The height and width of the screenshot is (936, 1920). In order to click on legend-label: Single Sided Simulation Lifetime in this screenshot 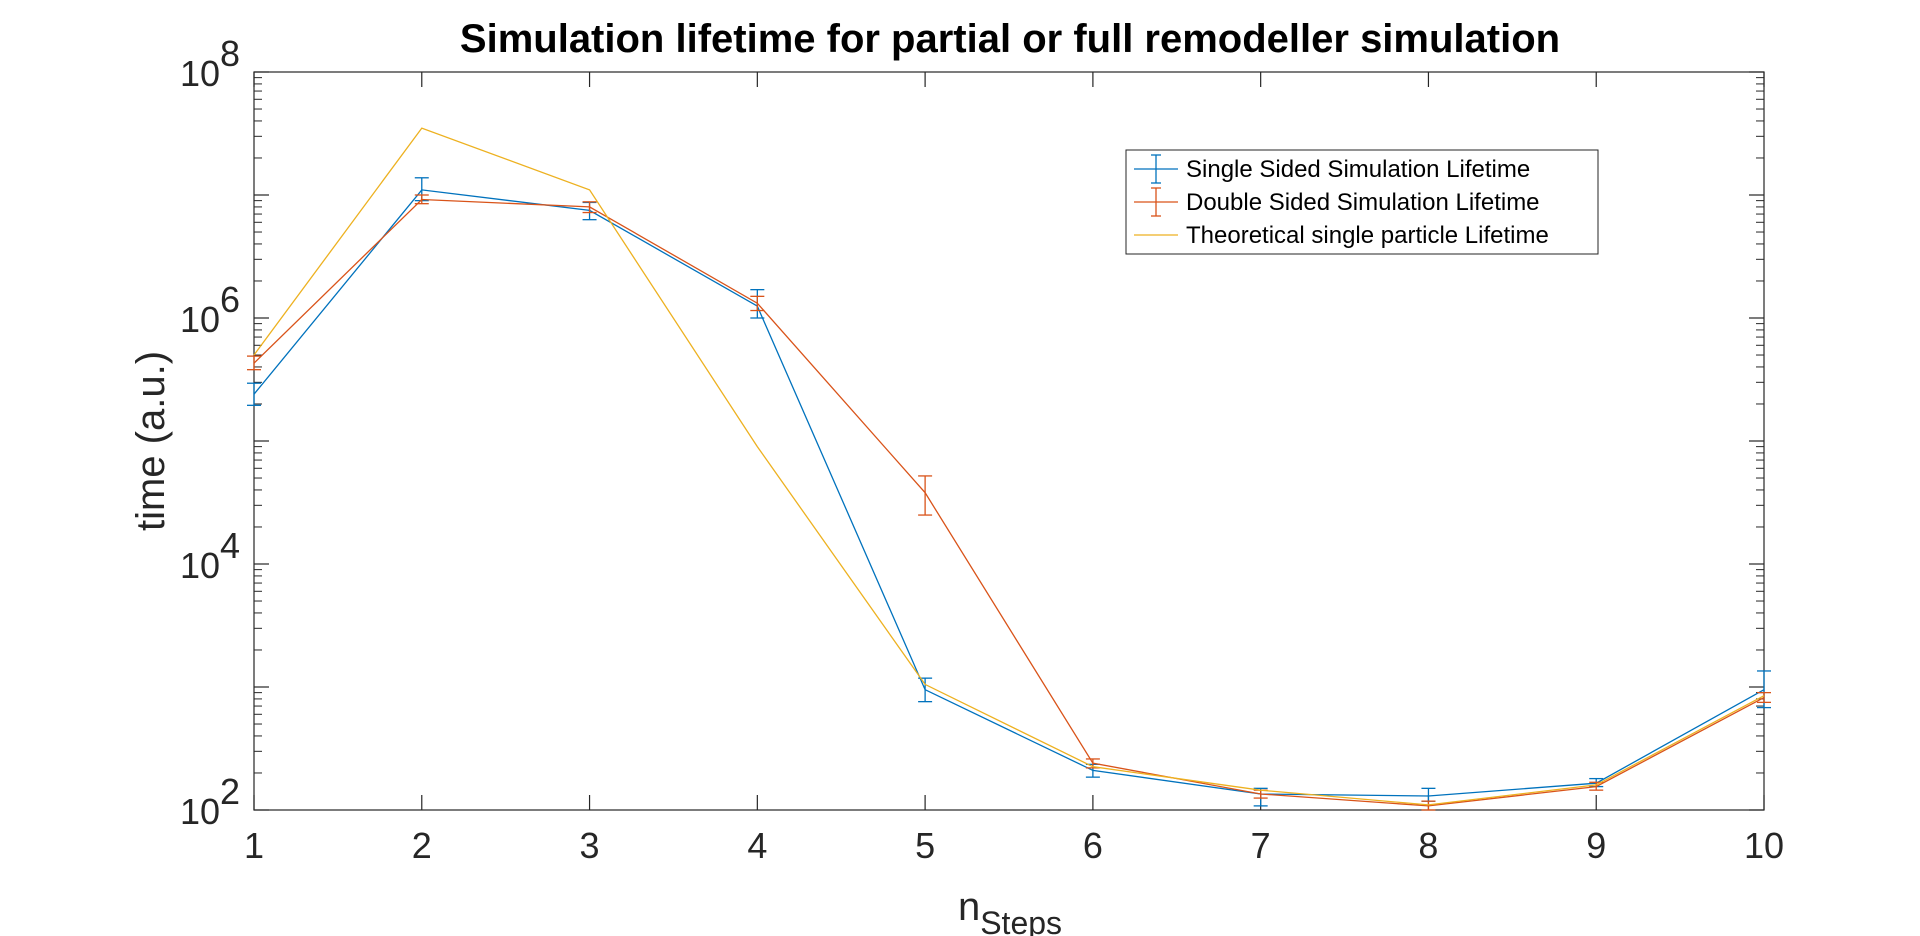, I will do `click(1358, 169)`.